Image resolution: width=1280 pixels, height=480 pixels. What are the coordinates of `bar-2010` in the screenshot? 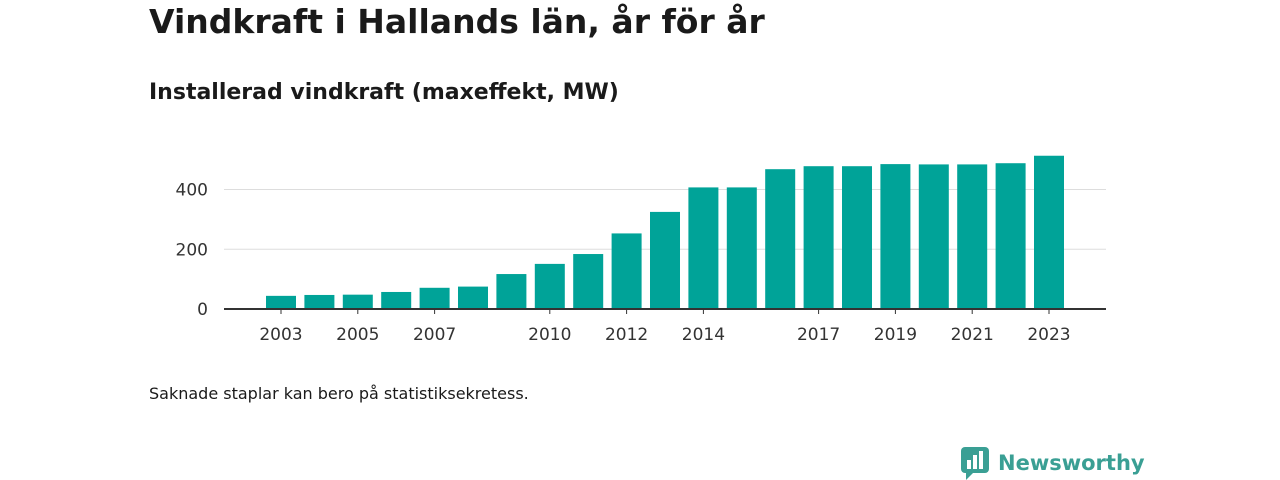 It's located at (549, 286).